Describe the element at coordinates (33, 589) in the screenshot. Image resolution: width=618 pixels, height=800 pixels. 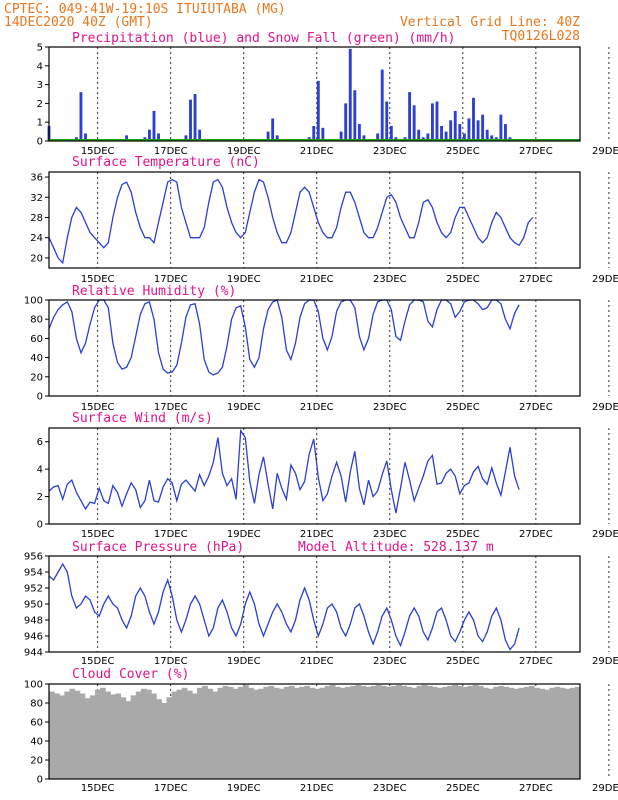
I see `pres-ytick-label: 952` at that location.